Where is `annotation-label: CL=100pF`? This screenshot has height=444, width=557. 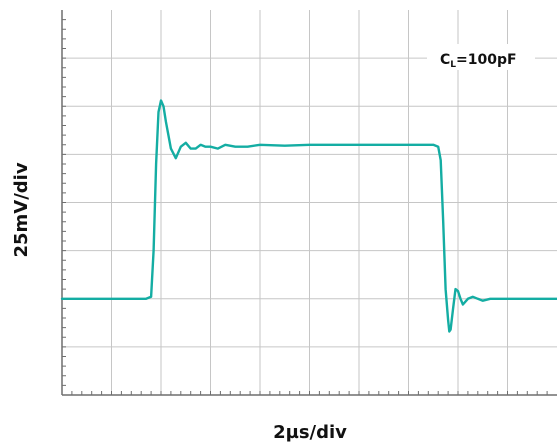 annotation-label: CL=100pF is located at coordinates (478, 61).